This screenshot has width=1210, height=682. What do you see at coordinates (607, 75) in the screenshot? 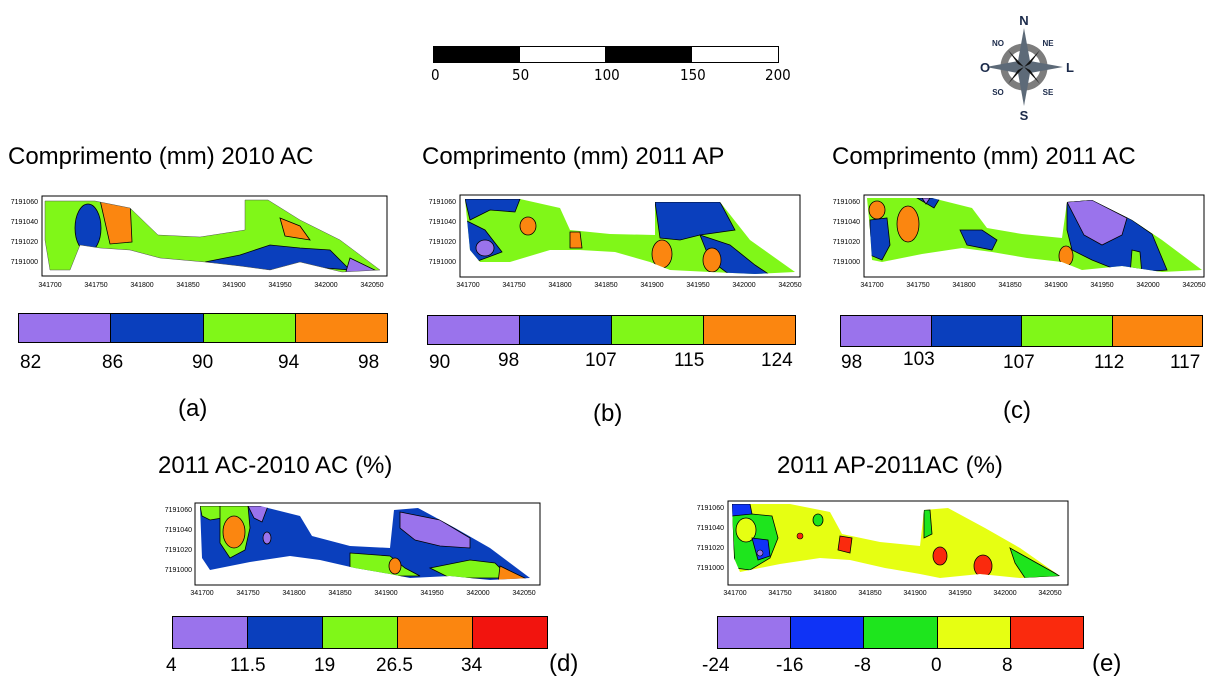
I see `scale-label: 100` at bounding box center [607, 75].